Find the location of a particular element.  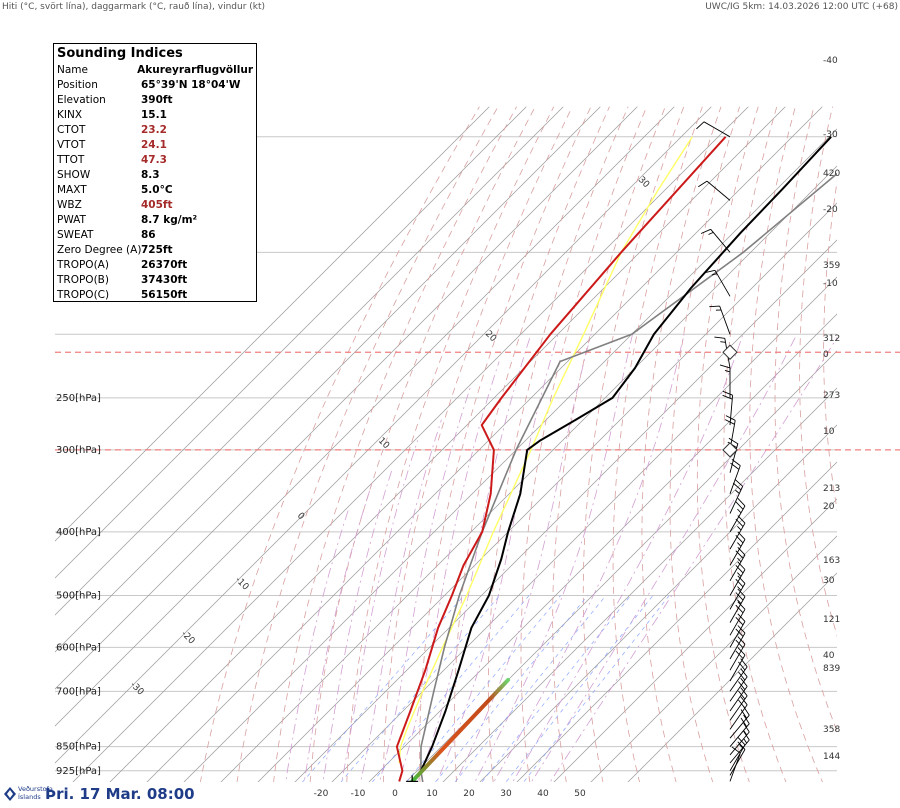

indices-row: MAXT 5.0°C is located at coordinates (155, 190).